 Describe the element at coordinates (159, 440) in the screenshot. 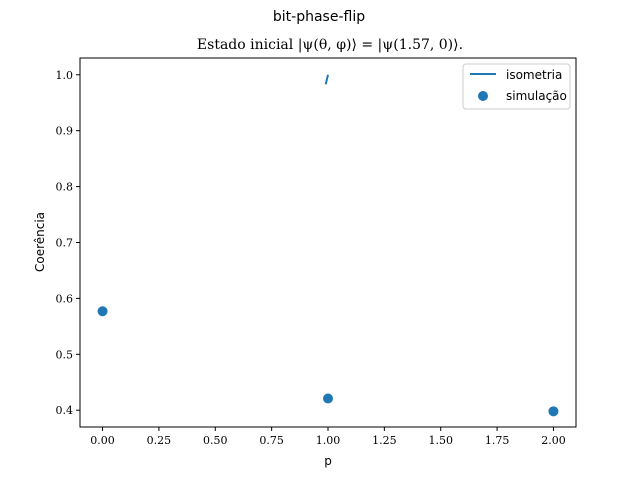

I see `x-tick-label: 0.25` at that location.